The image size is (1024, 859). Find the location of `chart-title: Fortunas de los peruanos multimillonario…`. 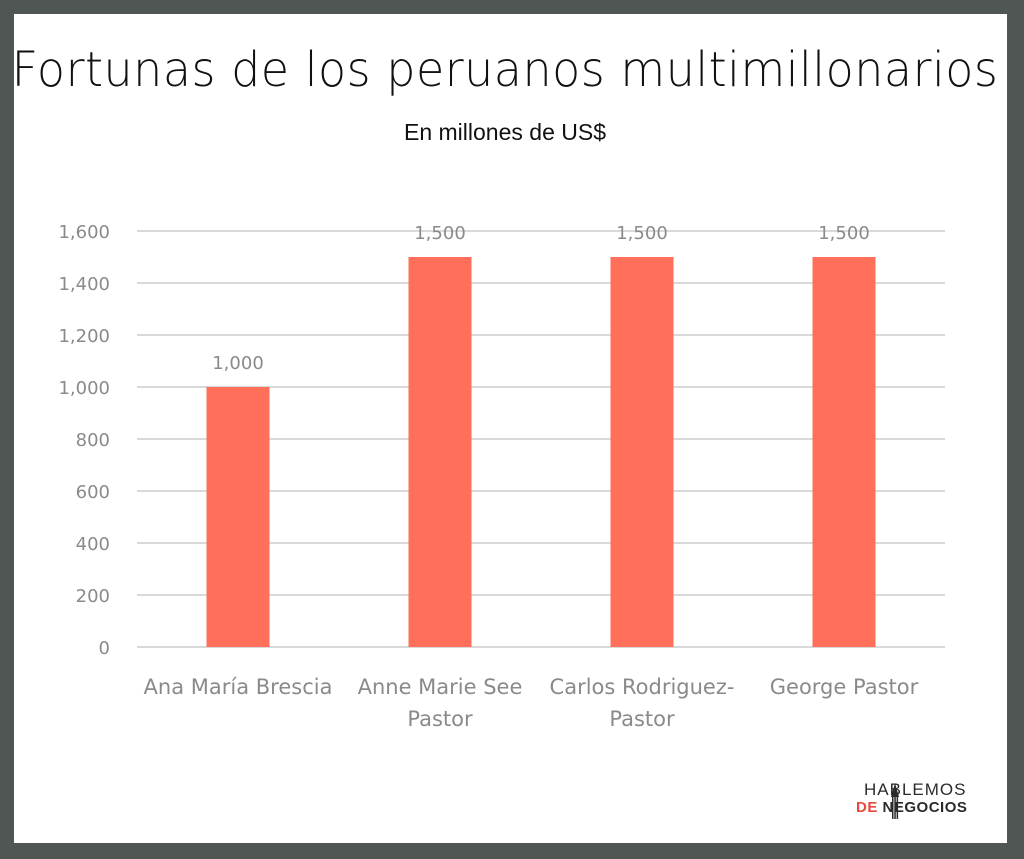

chart-title: Fortunas de los peruanos multimillonario… is located at coordinates (505, 69).